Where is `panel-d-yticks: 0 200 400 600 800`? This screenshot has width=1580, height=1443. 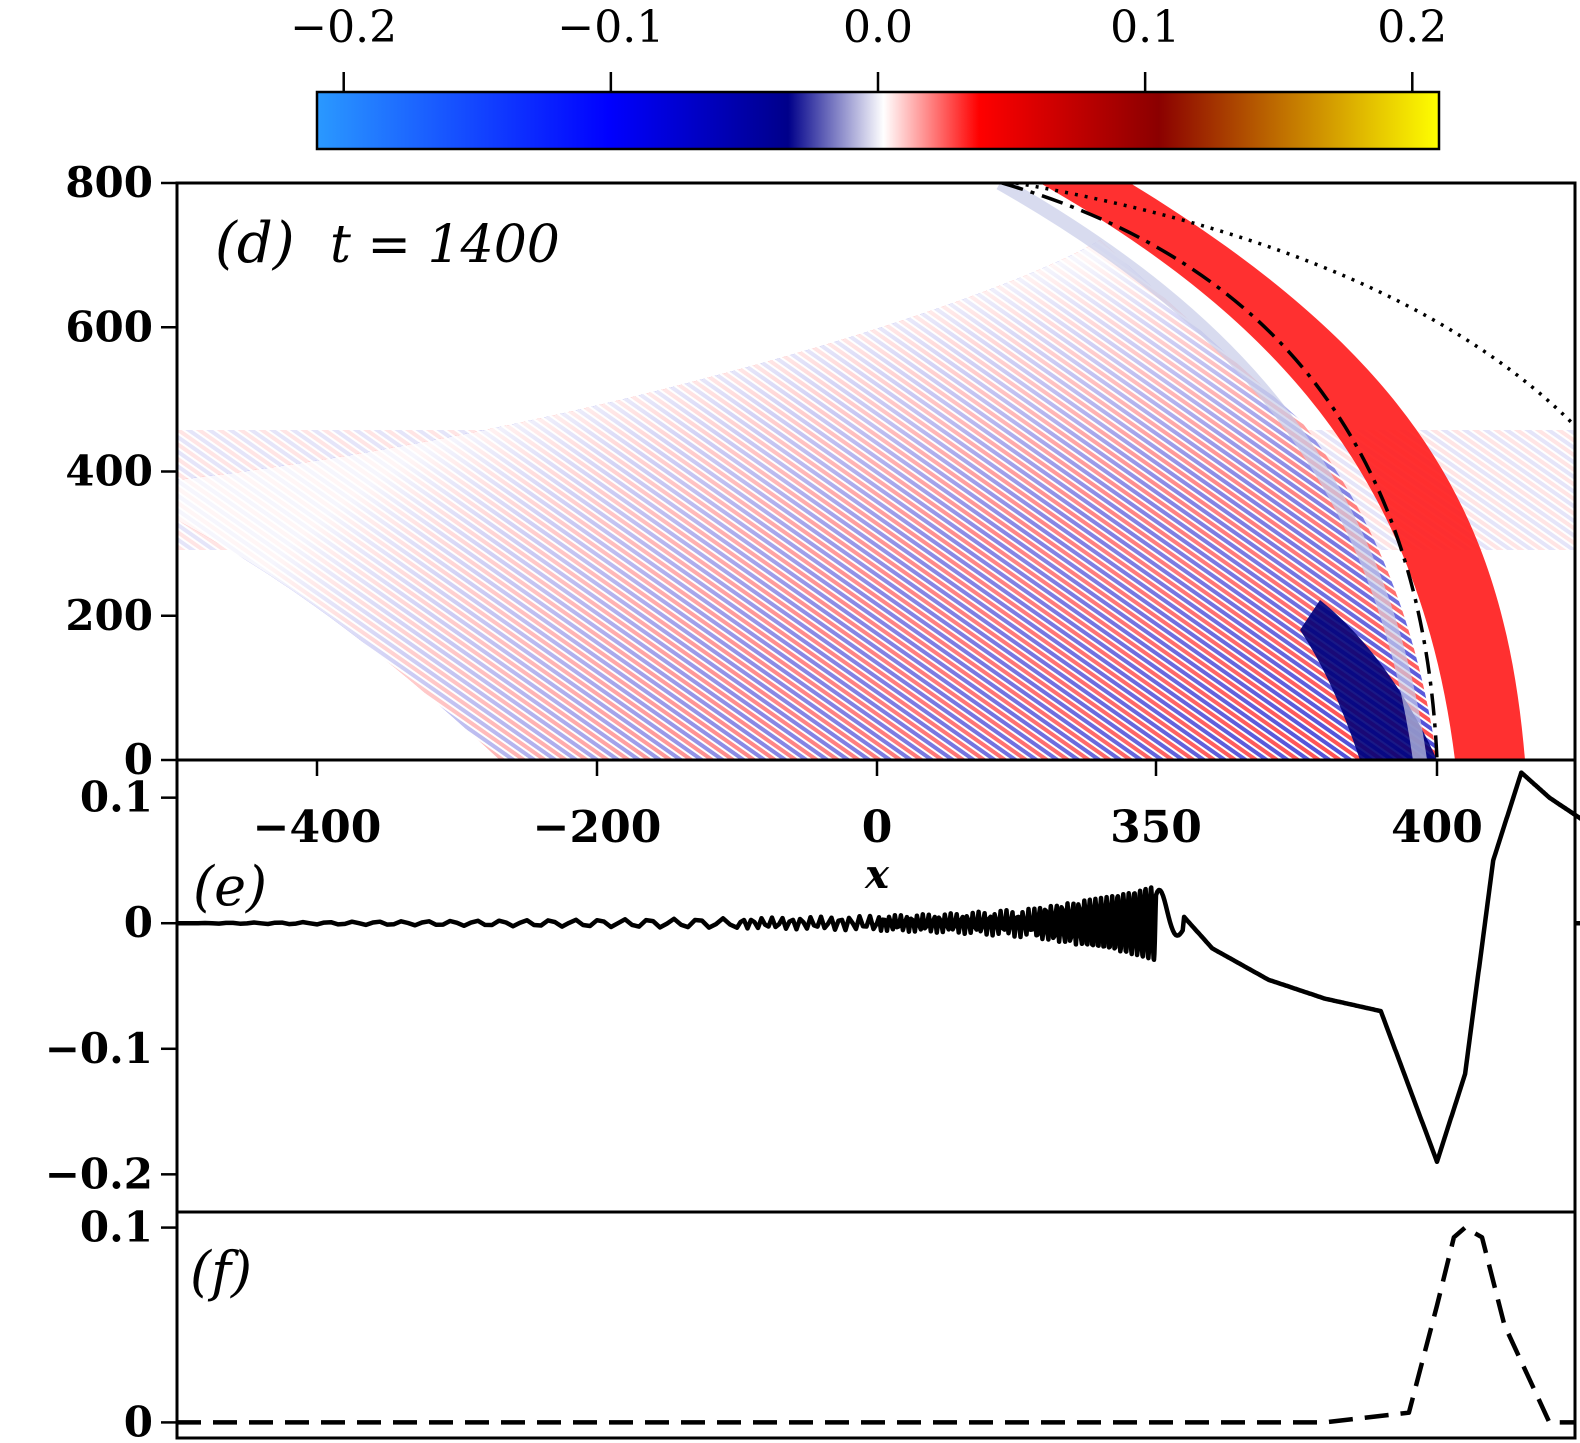 panel-d-yticks: 0 200 400 600 800 is located at coordinates (121, 471).